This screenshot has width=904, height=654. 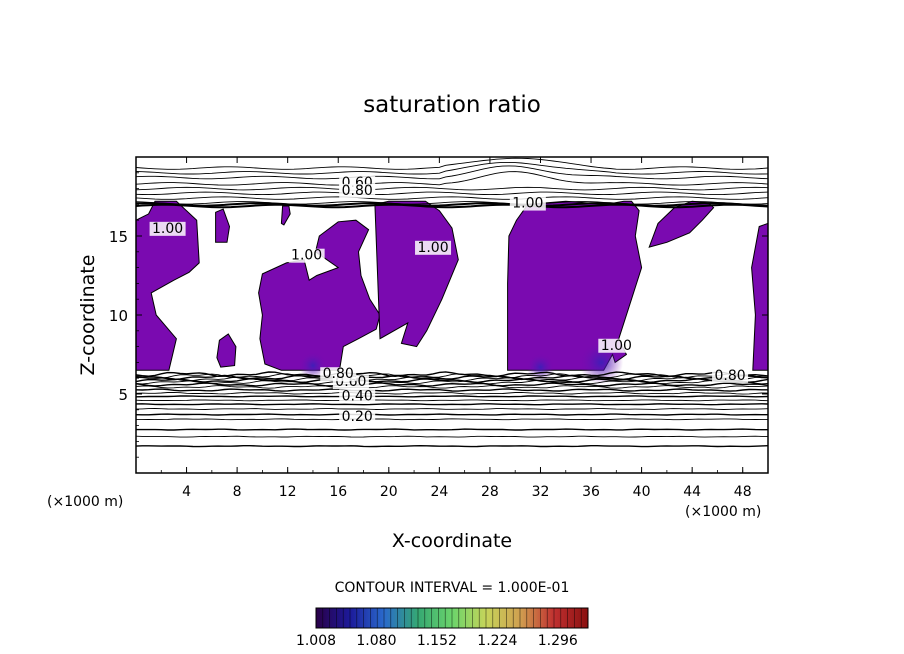 I want to click on colorbar-tick-label-0: 1.008, so click(x=316, y=641).